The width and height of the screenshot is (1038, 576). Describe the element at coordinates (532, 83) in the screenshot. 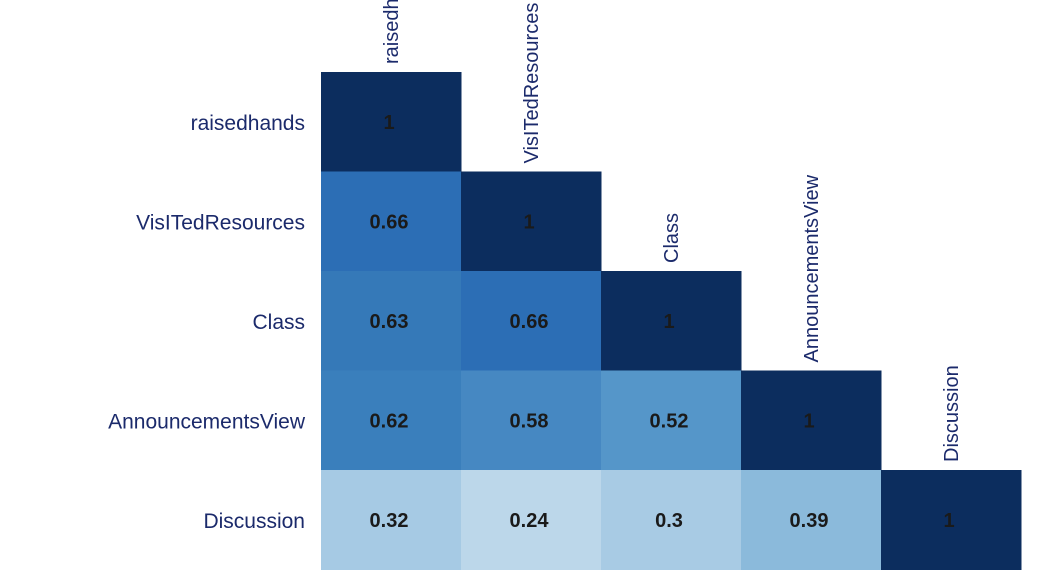

I see `col-label-VisITedResources: VisITedResources` at that location.